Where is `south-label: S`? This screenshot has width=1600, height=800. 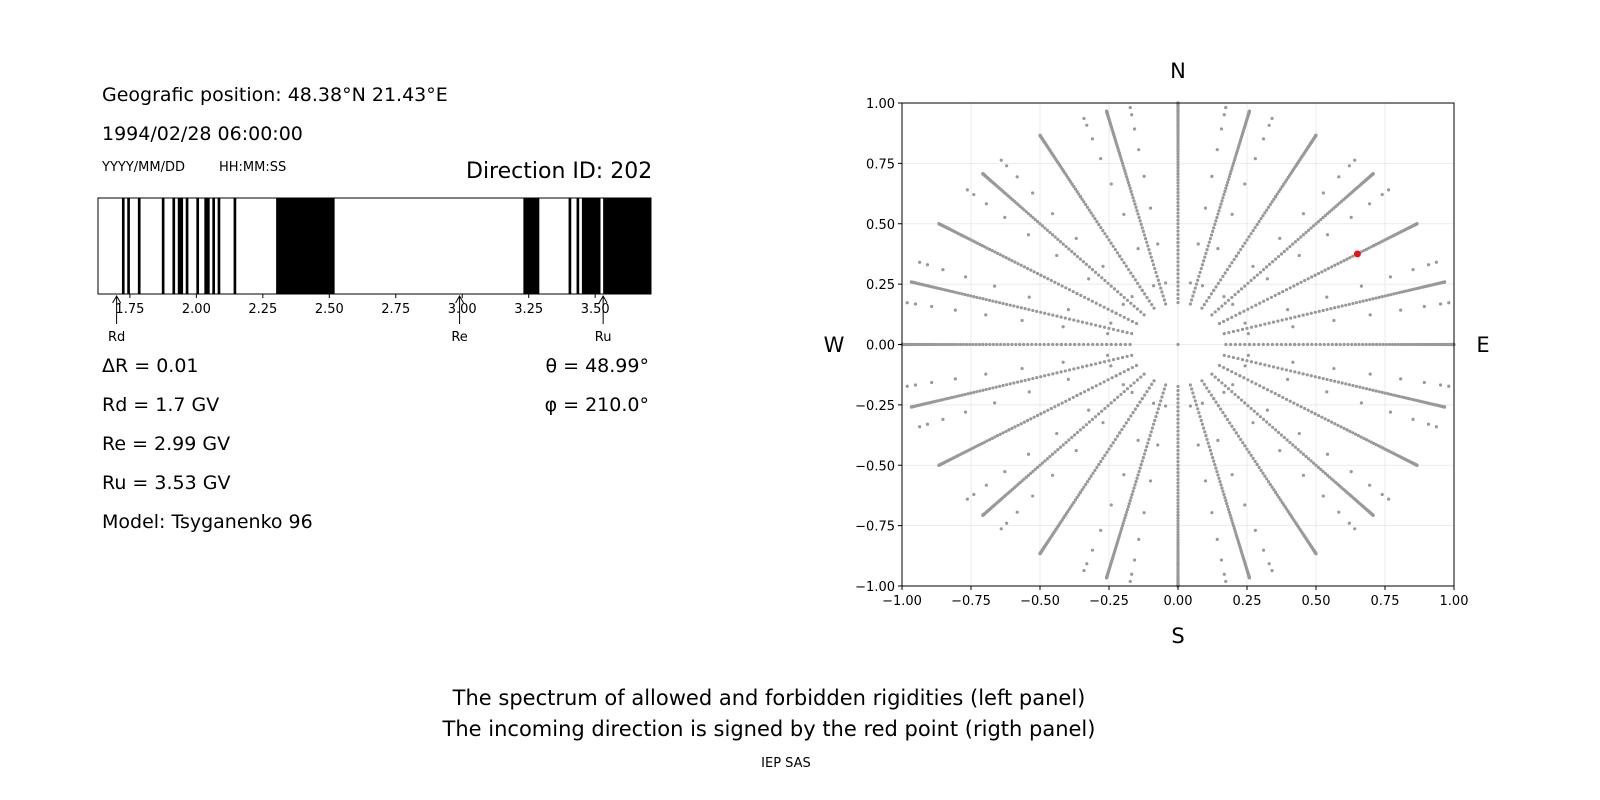 south-label: S is located at coordinates (1177, 636).